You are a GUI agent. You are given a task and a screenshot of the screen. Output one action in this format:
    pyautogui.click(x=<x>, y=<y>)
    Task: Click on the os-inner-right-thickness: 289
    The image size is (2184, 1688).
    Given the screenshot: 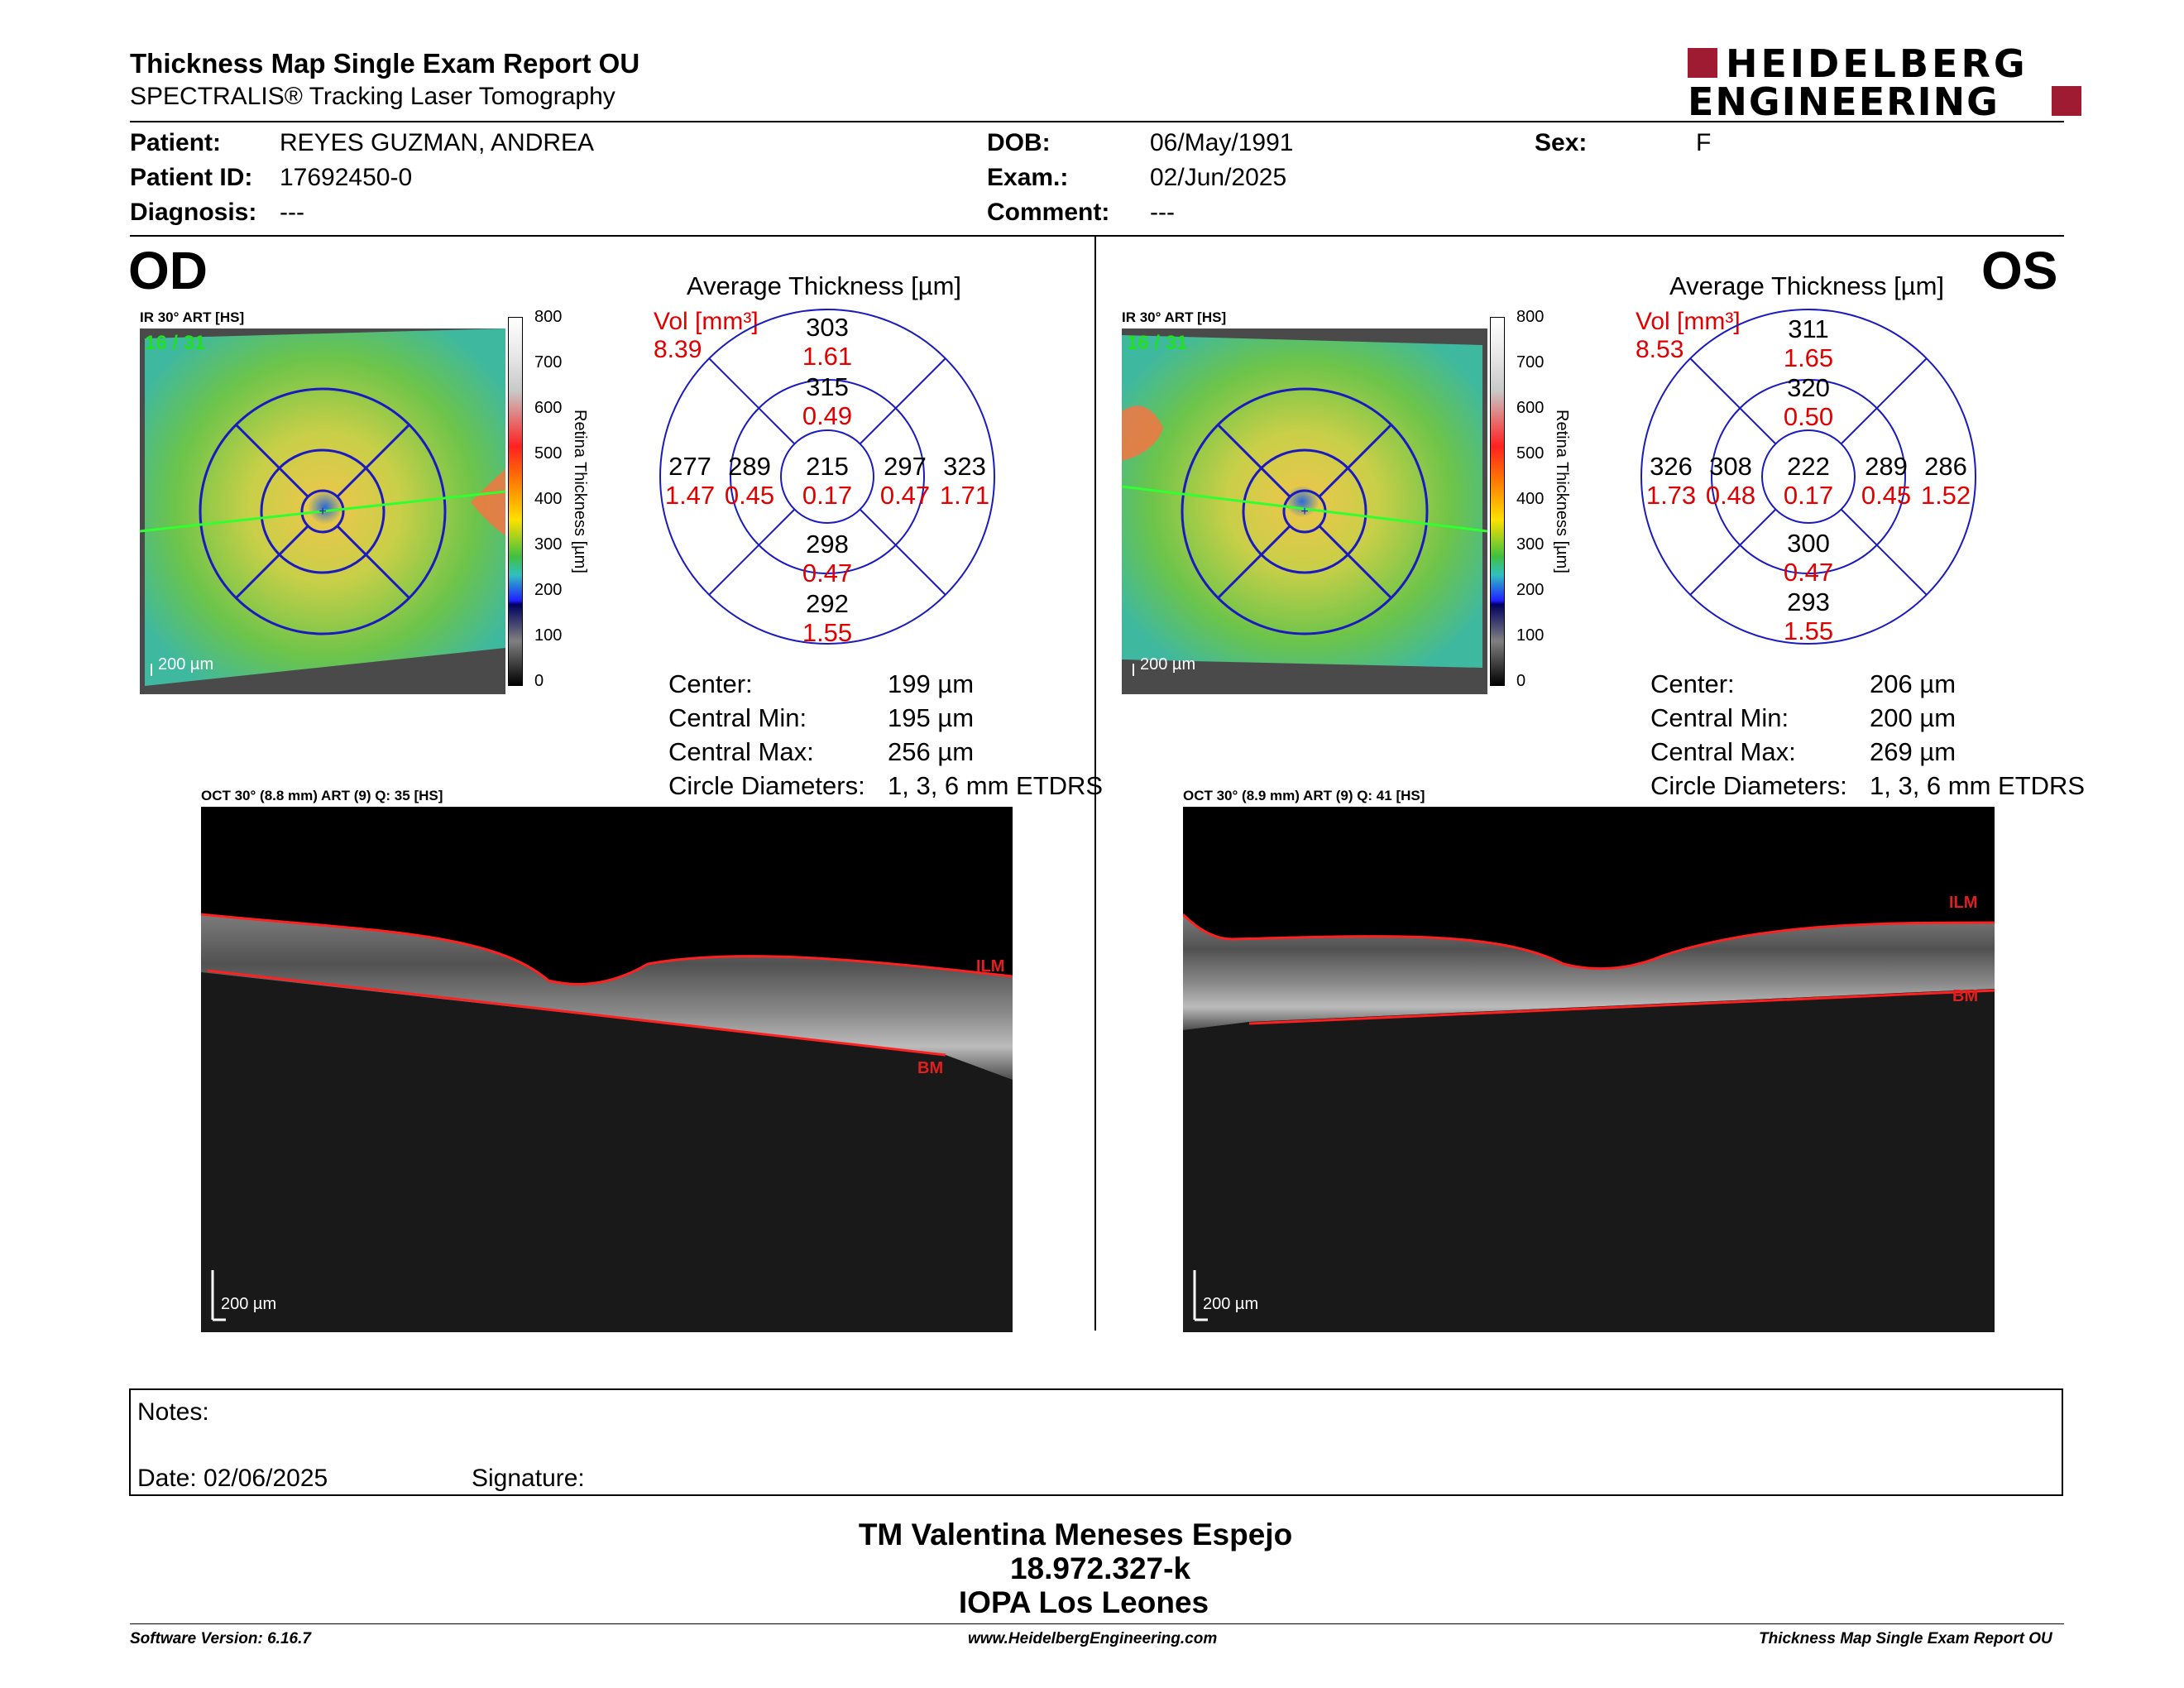 What is the action you would take?
    pyautogui.click(x=1886, y=466)
    